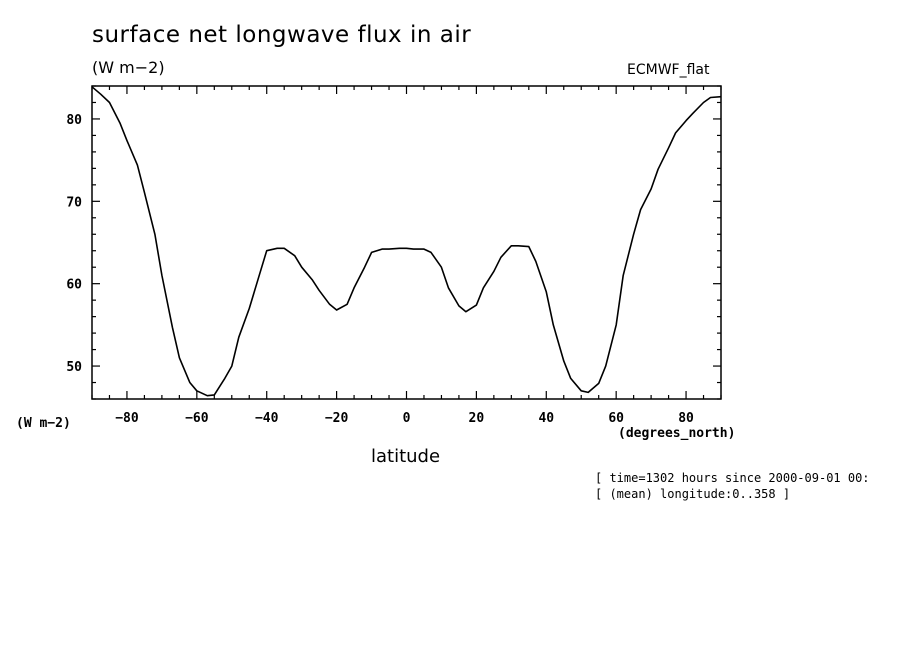 The height and width of the screenshot is (654, 904). What do you see at coordinates (406, 456) in the screenshot?
I see `x-axis-label: latitude` at bounding box center [406, 456].